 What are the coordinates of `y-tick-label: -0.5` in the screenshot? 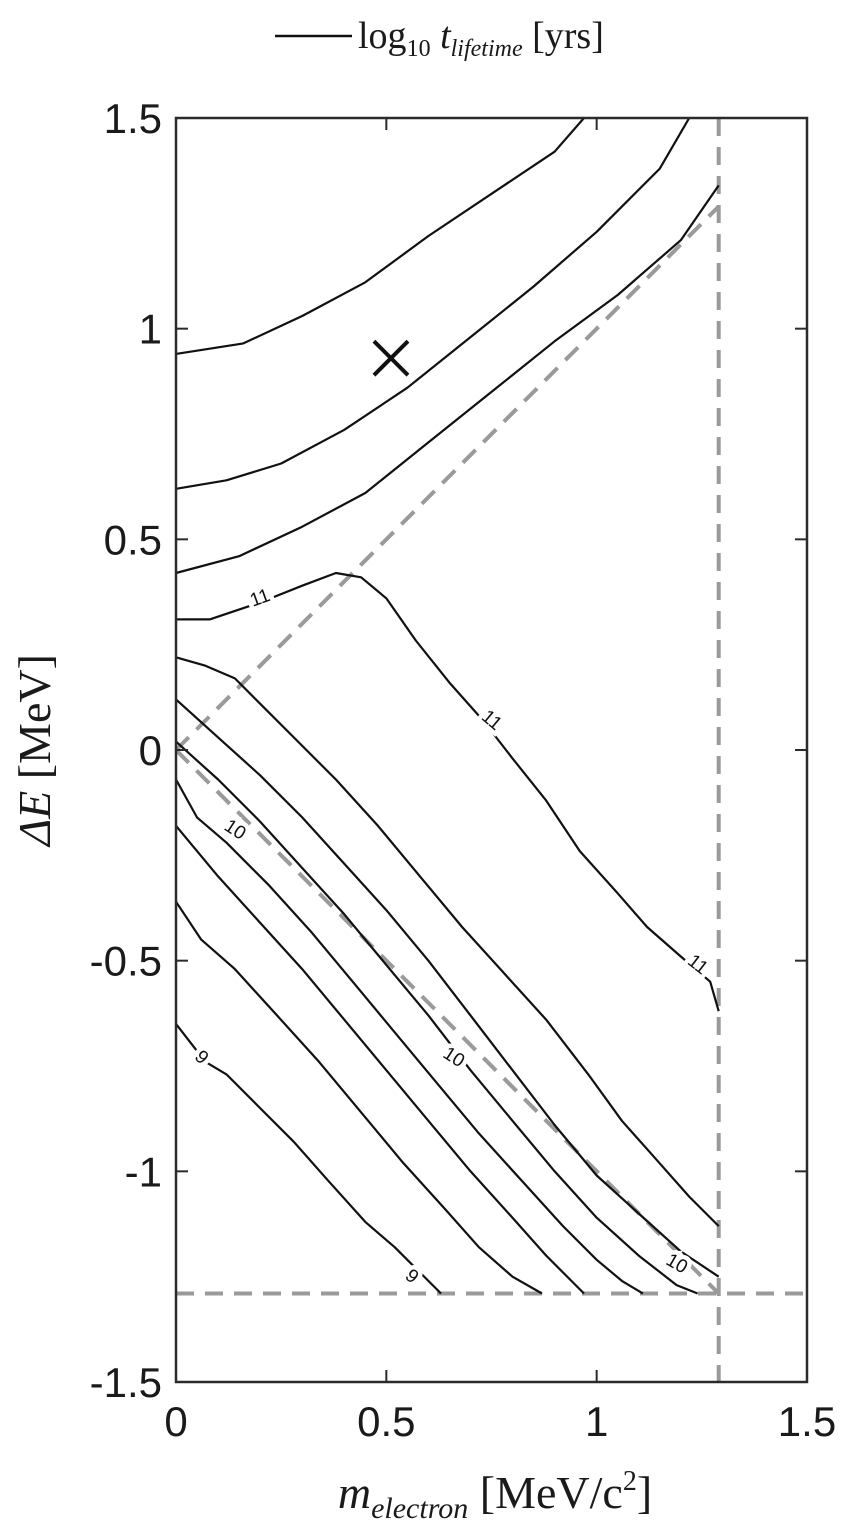 It's located at (126, 961).